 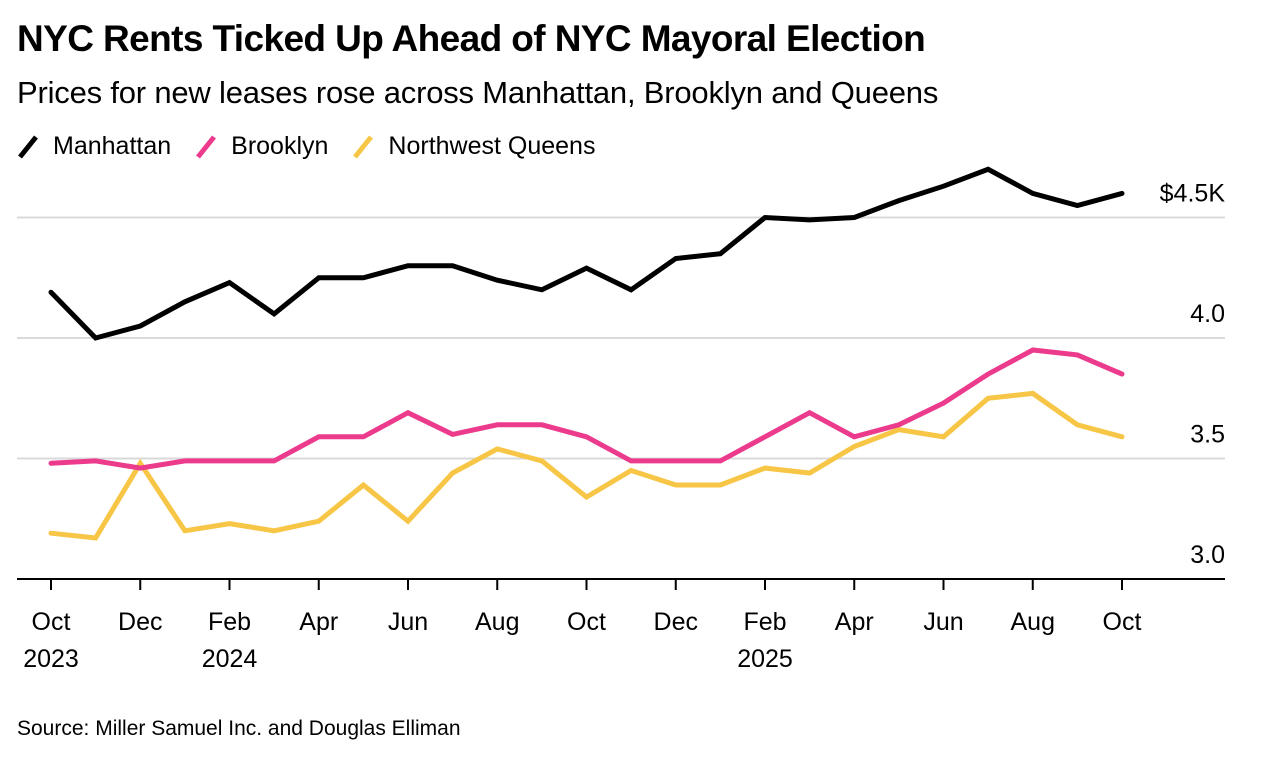 What do you see at coordinates (1207, 555) in the screenshot?
I see `y-tick-label: 3.0` at bounding box center [1207, 555].